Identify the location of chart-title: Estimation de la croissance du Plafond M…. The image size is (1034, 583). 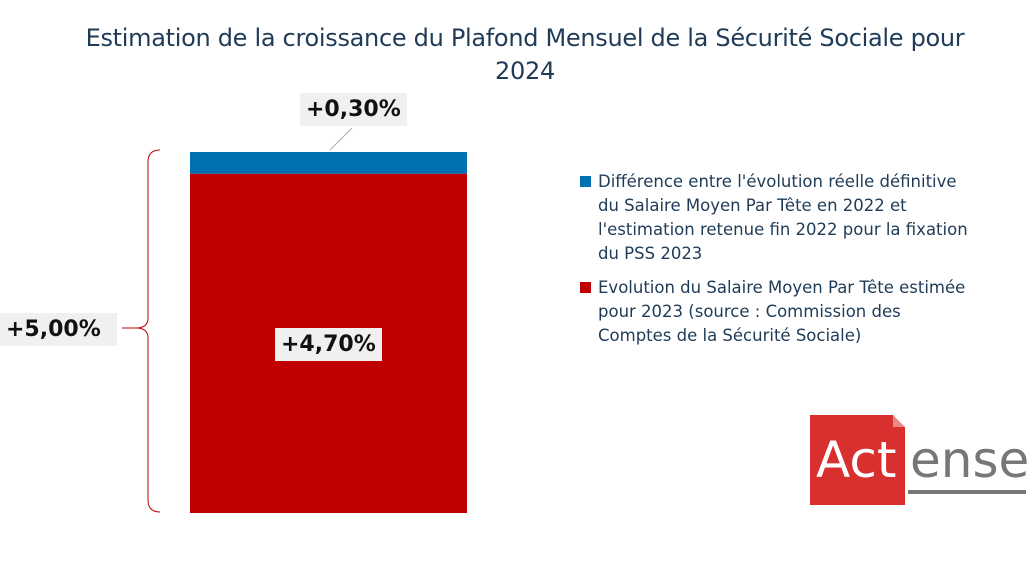
(525, 54).